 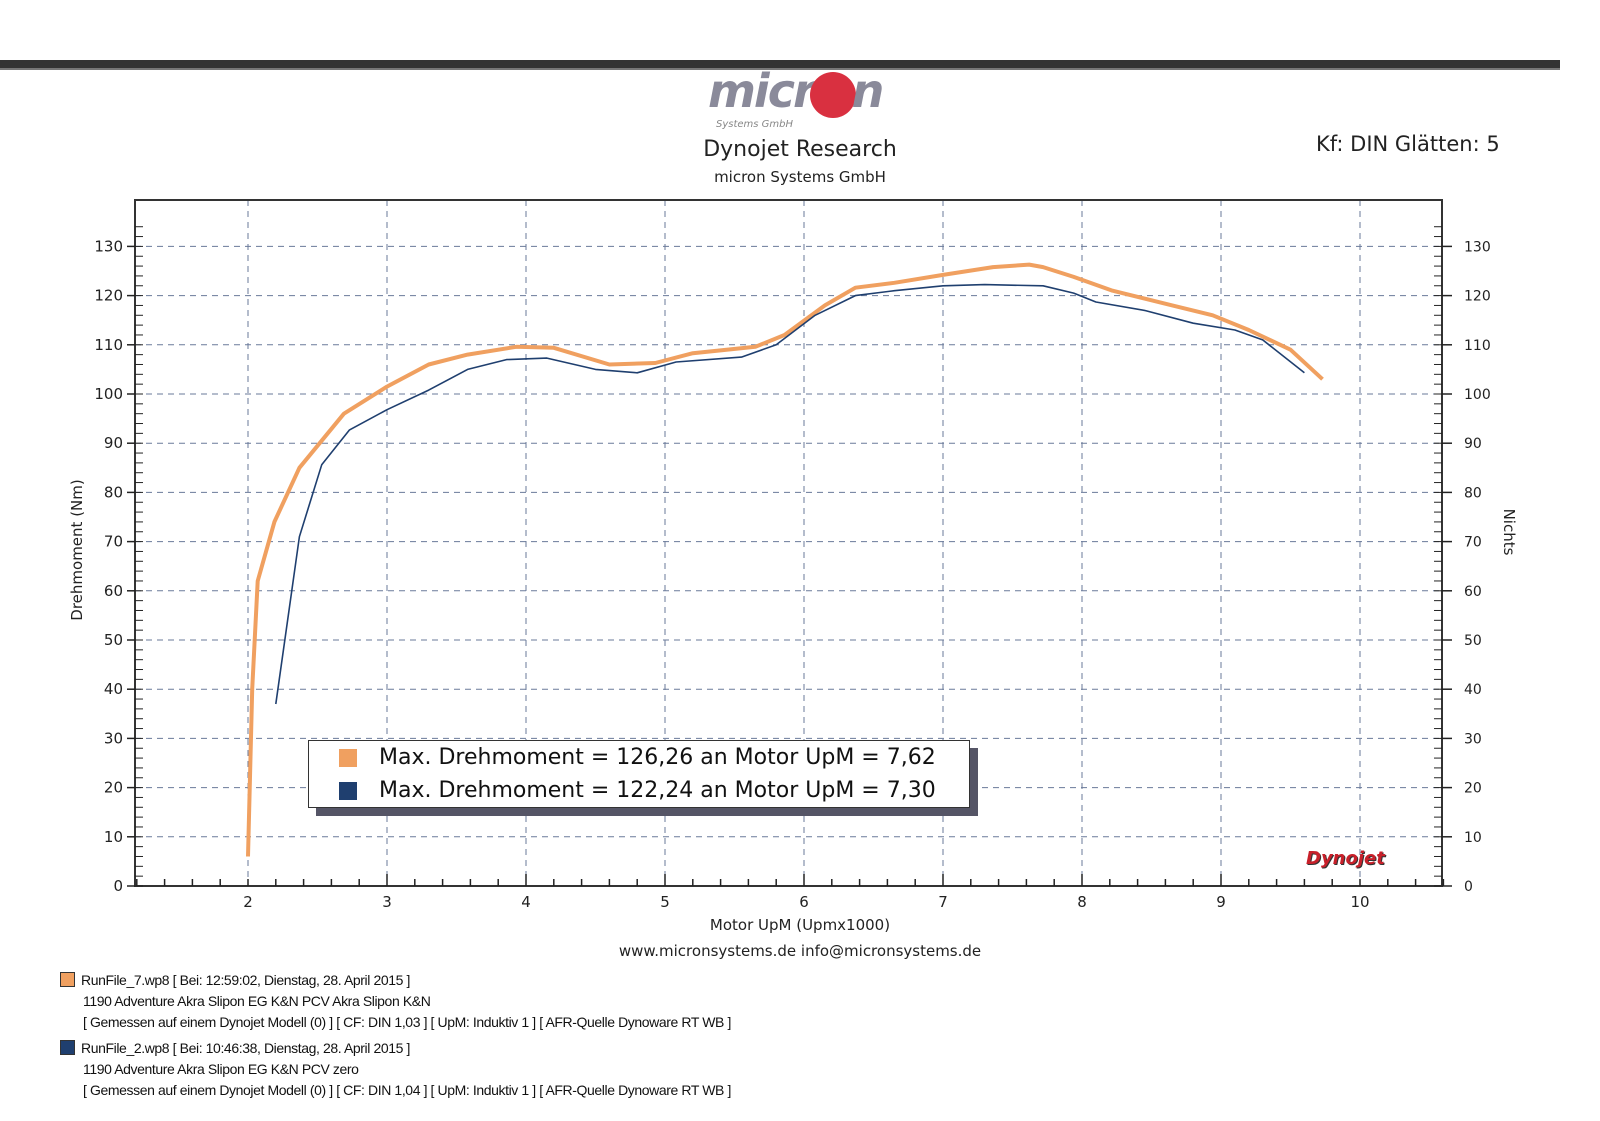 What do you see at coordinates (1477, 346) in the screenshot?
I see `y2-tick-label: 110` at bounding box center [1477, 346].